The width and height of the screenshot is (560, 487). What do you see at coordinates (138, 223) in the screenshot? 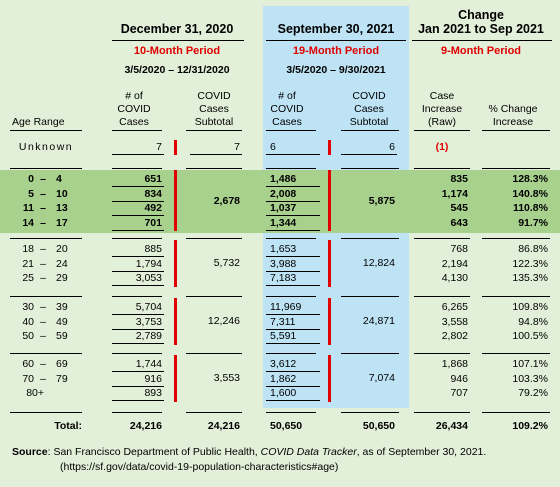
I see `cases-dec: 701` at bounding box center [138, 223].